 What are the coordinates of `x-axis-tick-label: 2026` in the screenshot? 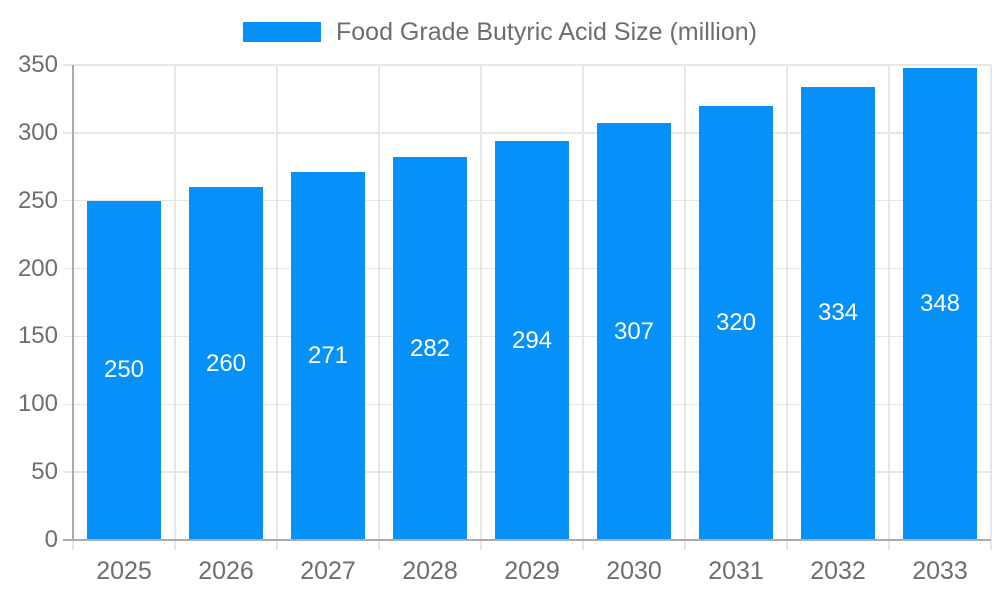 It's located at (226, 571).